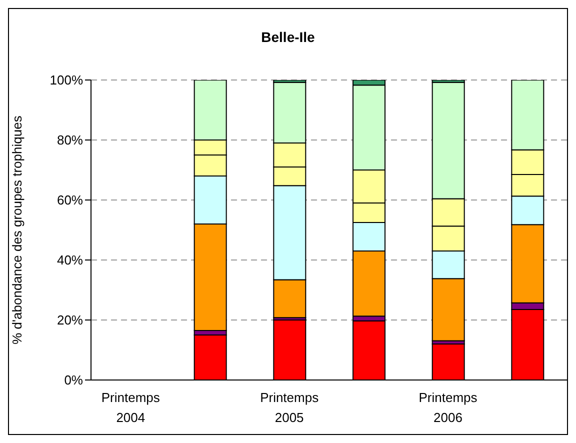 The width and height of the screenshot is (576, 443). I want to click on y-tick-label: 80%, so click(70, 140).